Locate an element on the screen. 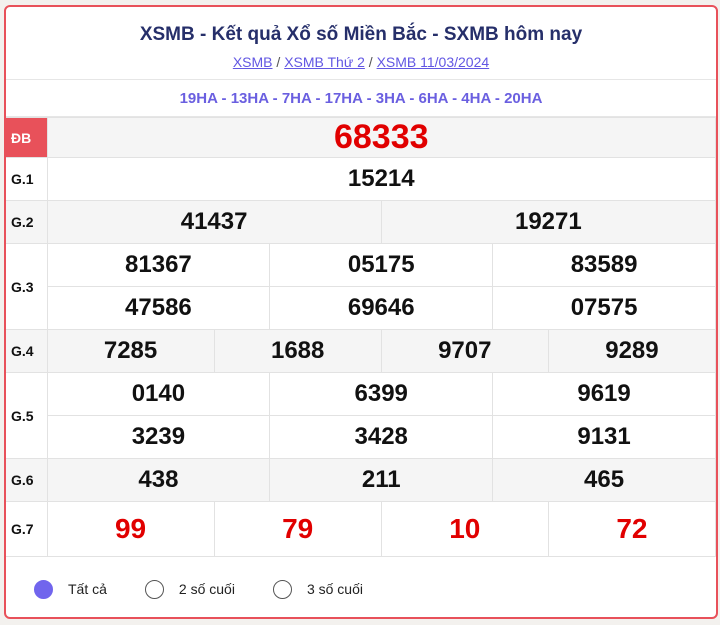 The image size is (720, 625). prize-number: 9619 is located at coordinates (604, 394).